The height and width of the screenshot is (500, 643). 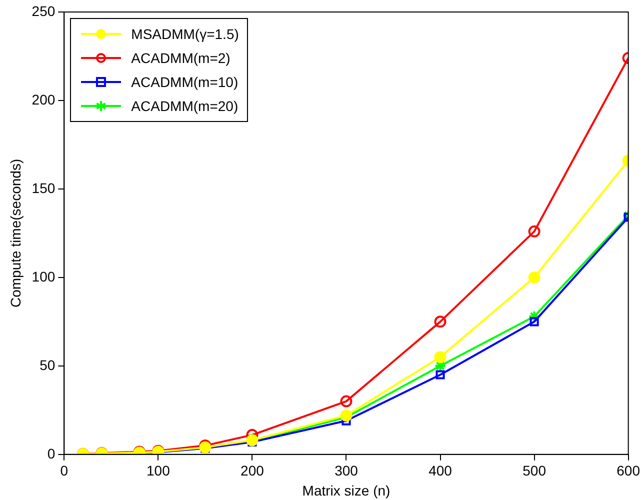 What do you see at coordinates (44, 99) in the screenshot?
I see `y-tick-label: 200` at bounding box center [44, 99].